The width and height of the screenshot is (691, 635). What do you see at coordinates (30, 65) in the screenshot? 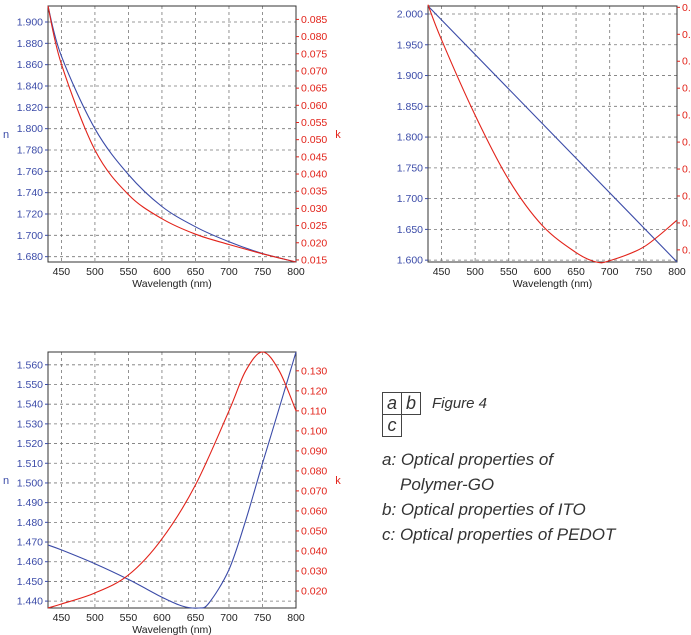
I see `y-left-tick-label: 1.860` at bounding box center [30, 65].